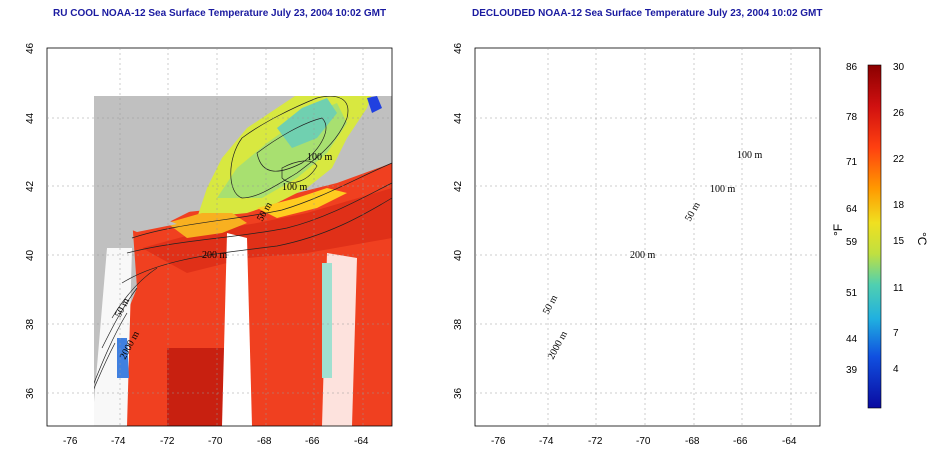  What do you see at coordinates (30, 220) in the screenshot?
I see `left-lat-ticks: 46 44 42 40 38 36` at bounding box center [30, 220].